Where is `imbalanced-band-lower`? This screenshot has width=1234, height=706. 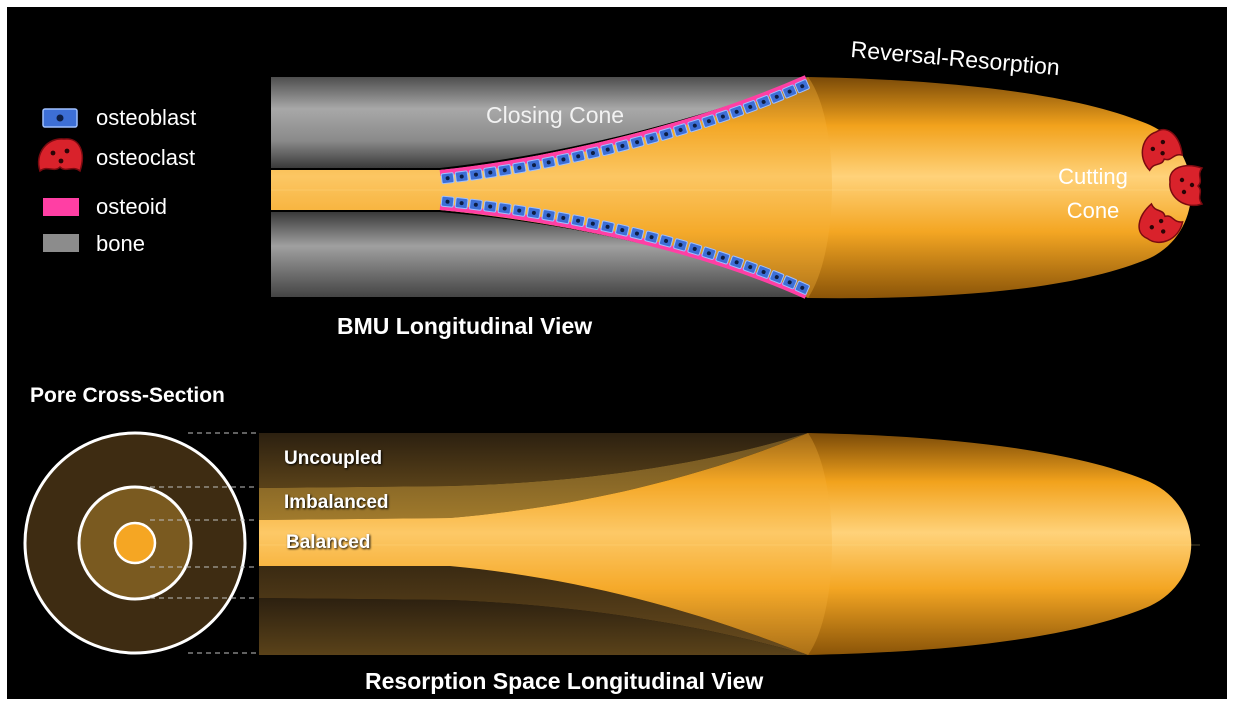
imbalanced-band-lower is located at coordinates (533, 610).